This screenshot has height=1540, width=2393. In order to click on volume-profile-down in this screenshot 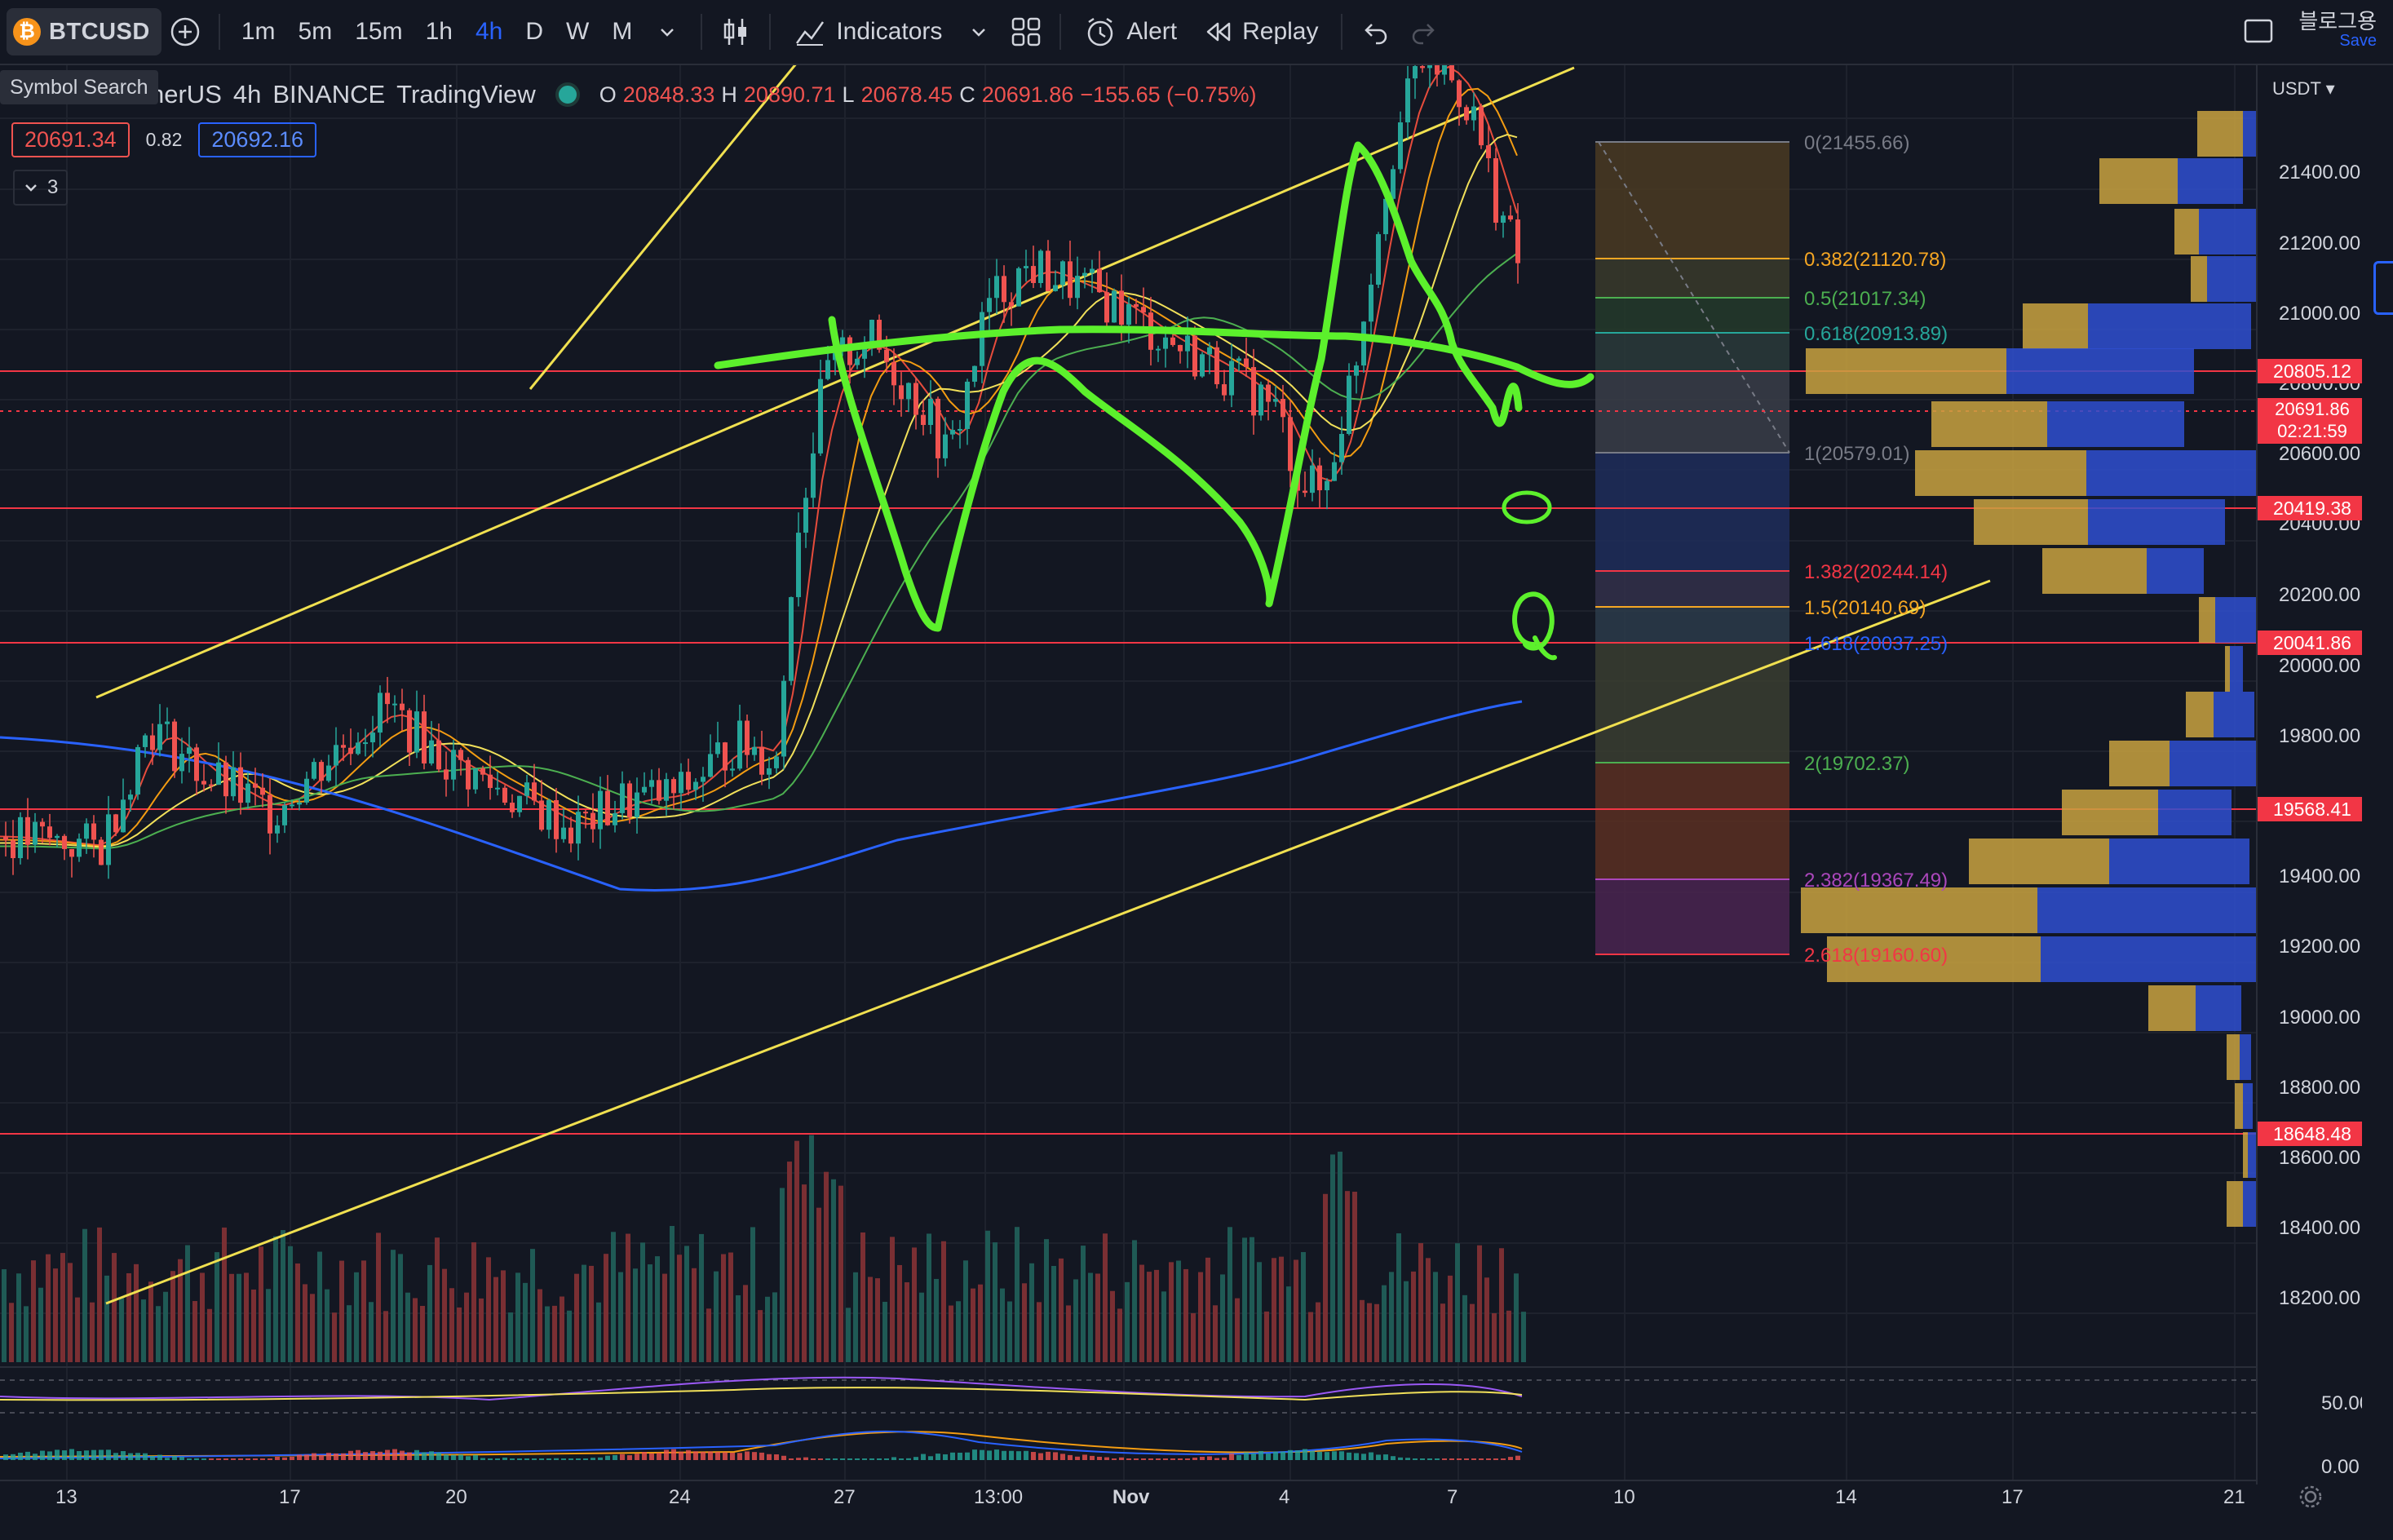, I will do `click(2171, 473)`.